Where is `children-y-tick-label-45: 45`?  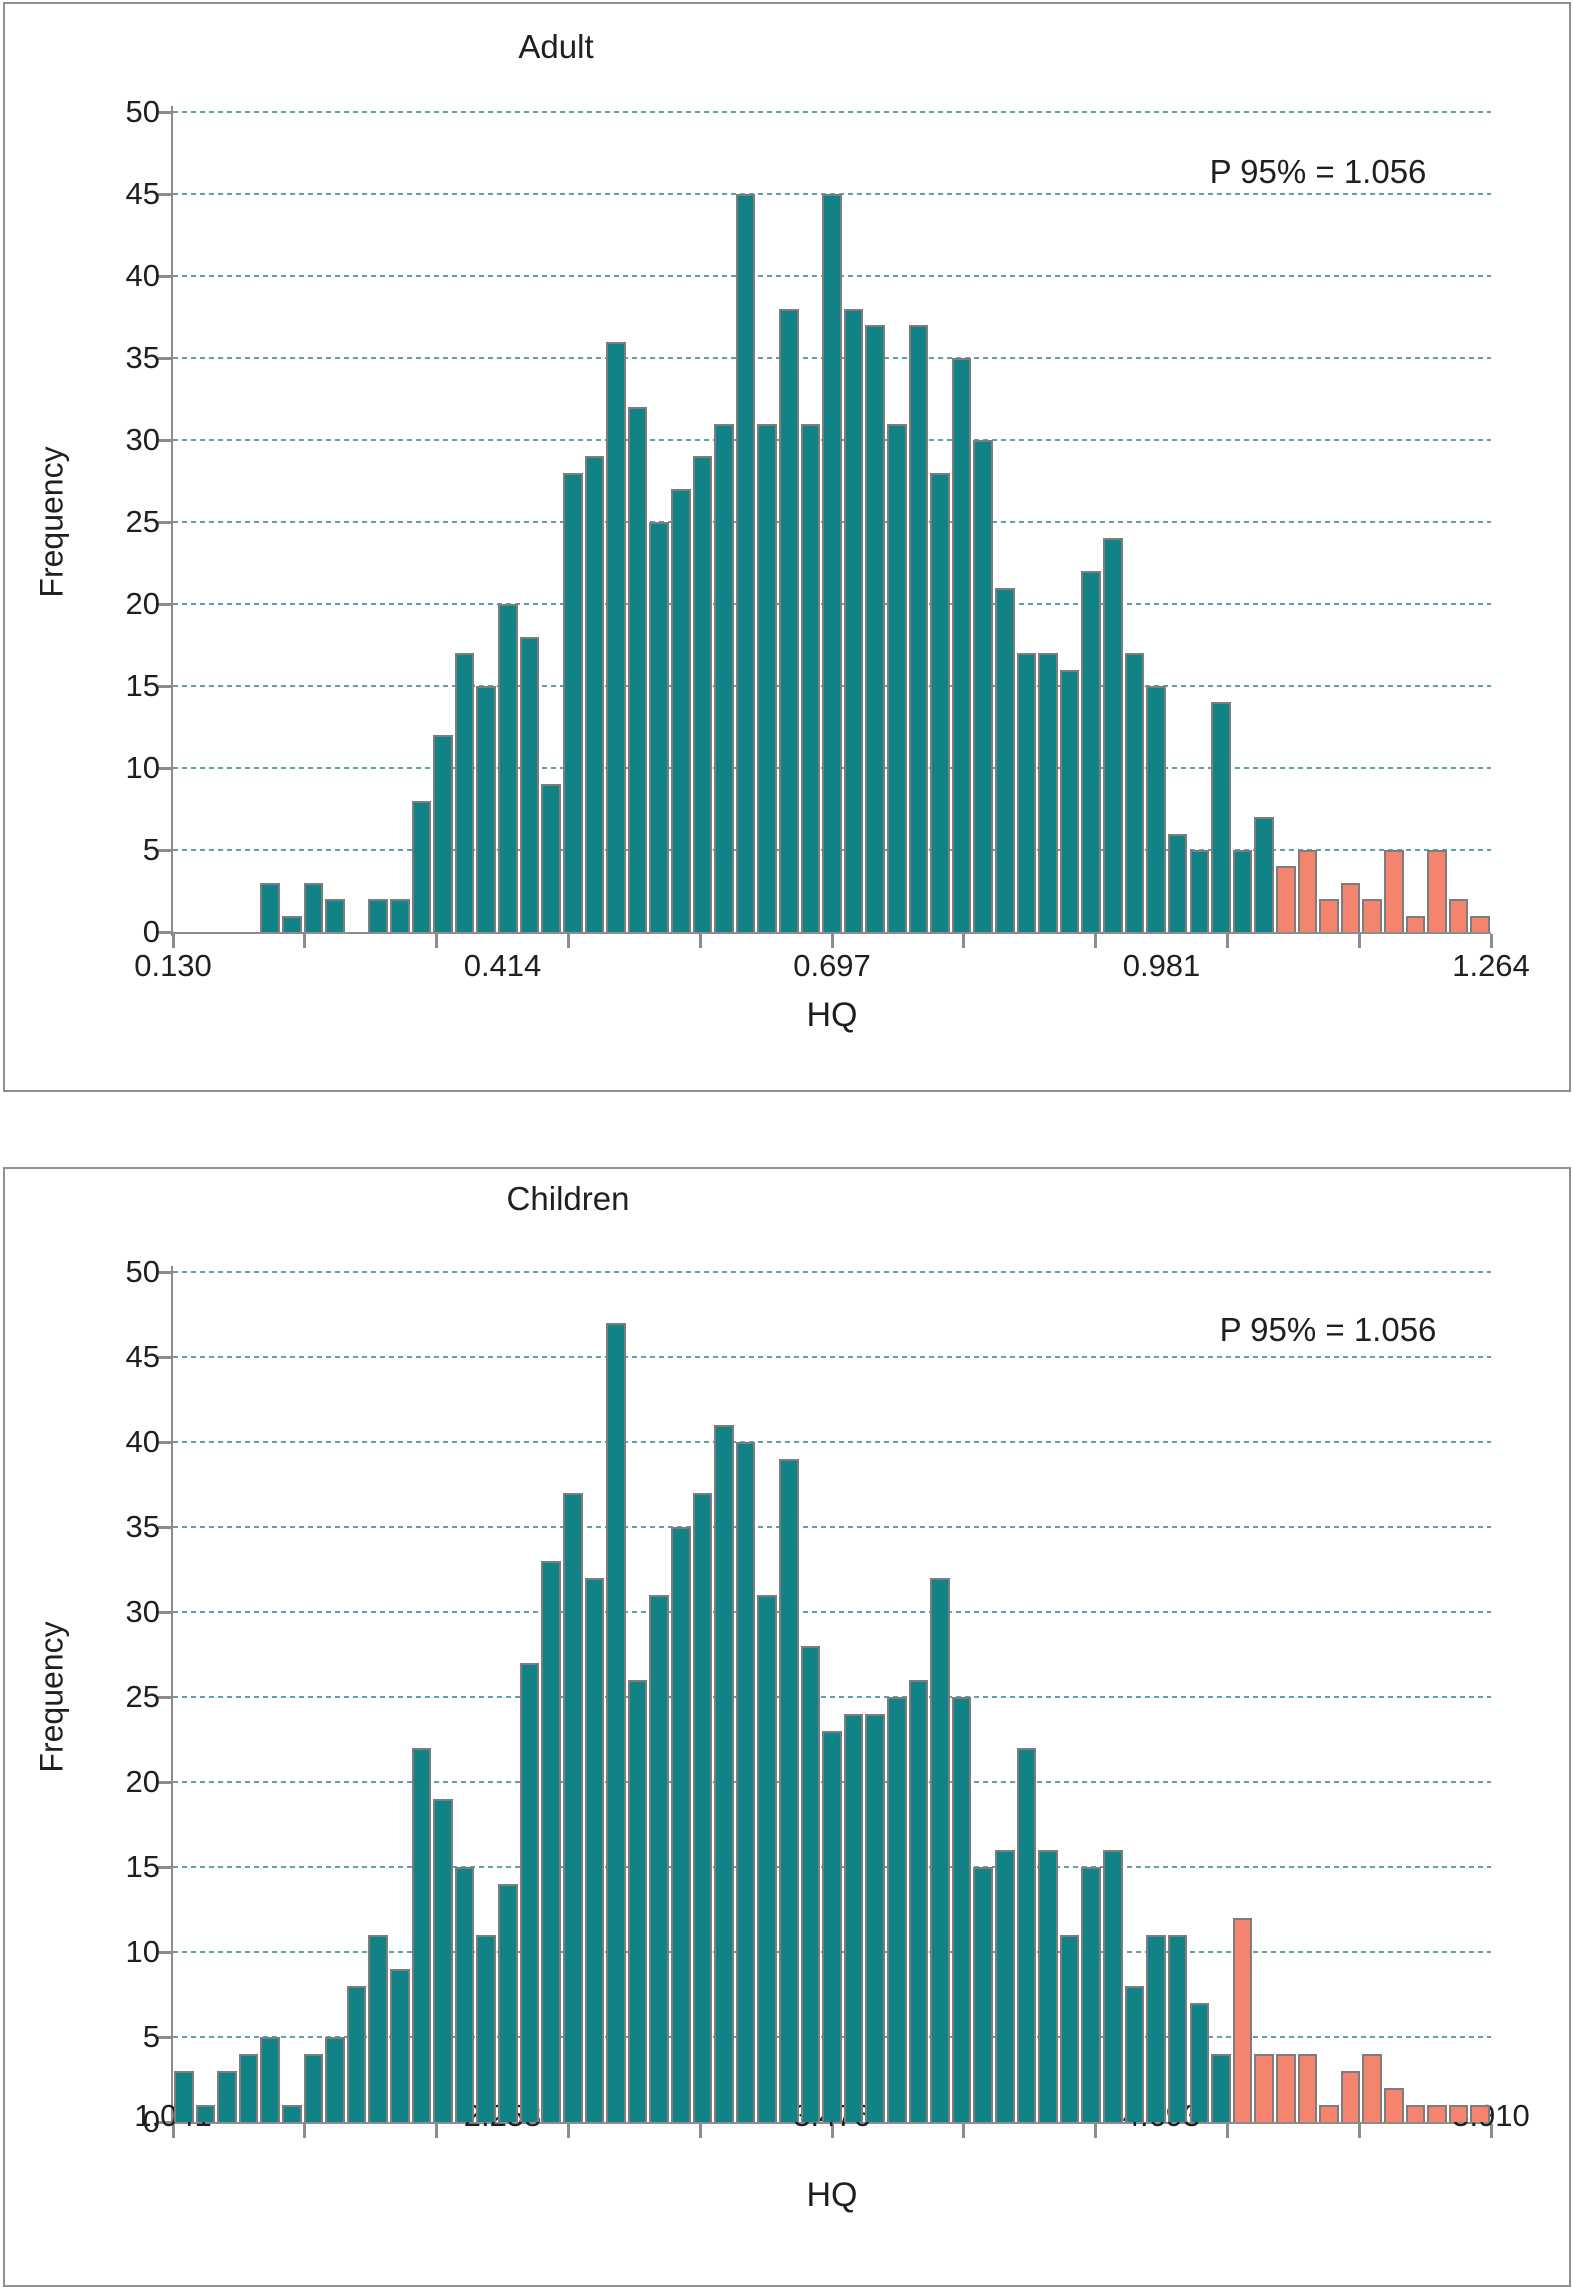
children-y-tick-label-45: 45 is located at coordinates (142, 1356).